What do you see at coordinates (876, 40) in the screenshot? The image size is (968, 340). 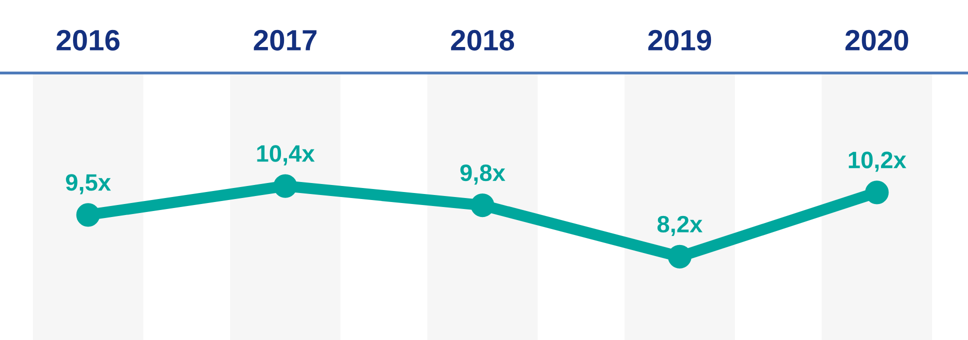 I see `x-tick-label: 2020` at bounding box center [876, 40].